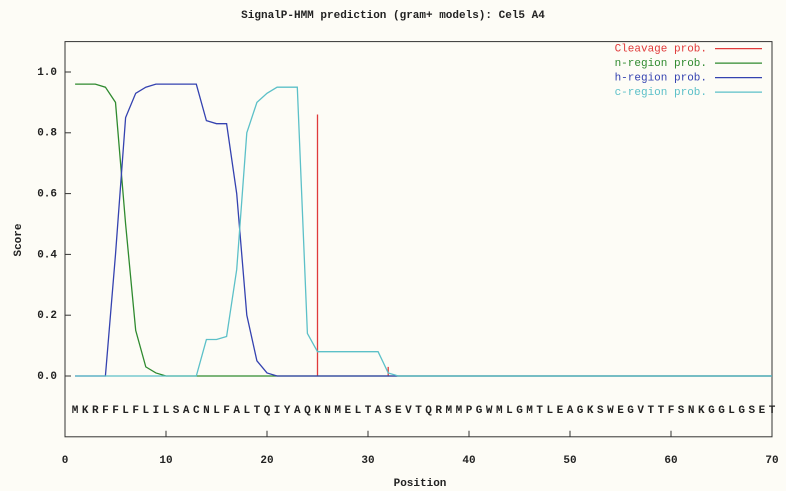  I want to click on y-tick-label: 0.2, so click(47, 316).